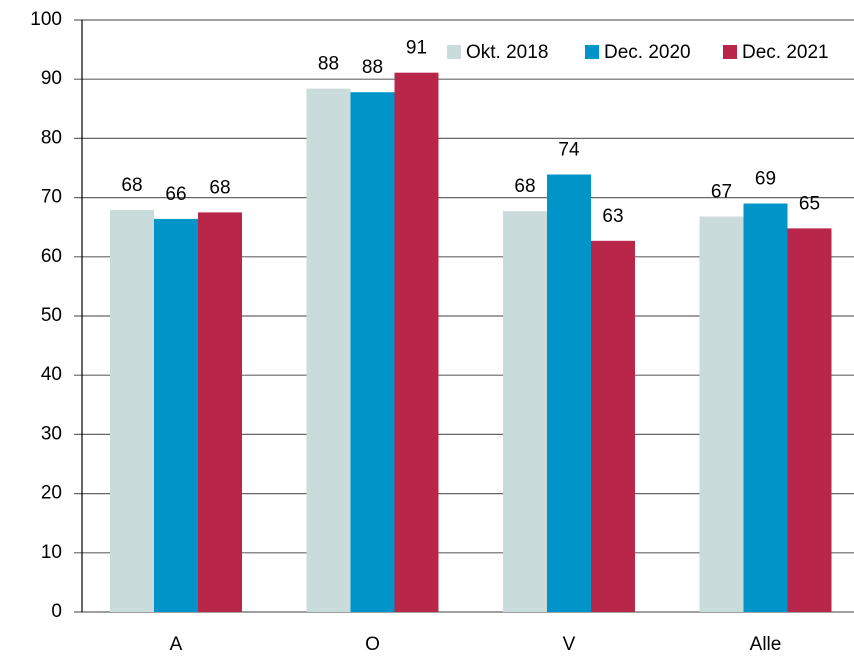 The height and width of the screenshot is (657, 854). What do you see at coordinates (51, 197) in the screenshot?
I see `y-tick-label: 70` at bounding box center [51, 197].